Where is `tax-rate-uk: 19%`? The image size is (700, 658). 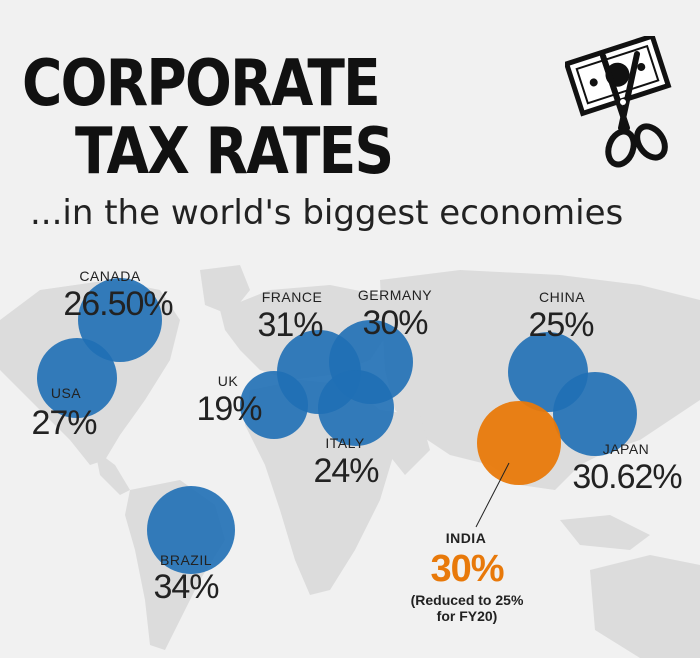
tax-rate-uk: 19% is located at coordinates (229, 409).